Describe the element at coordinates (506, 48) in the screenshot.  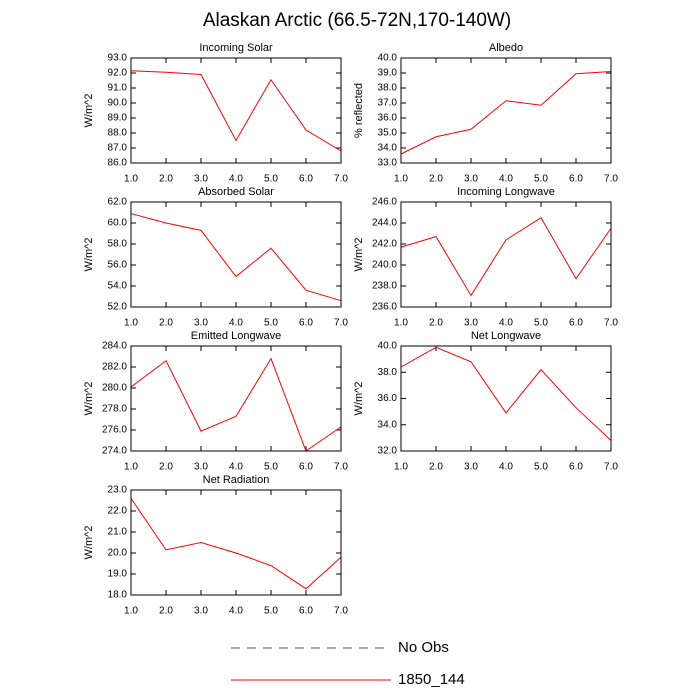
I see `panel-title: Albedo` at that location.